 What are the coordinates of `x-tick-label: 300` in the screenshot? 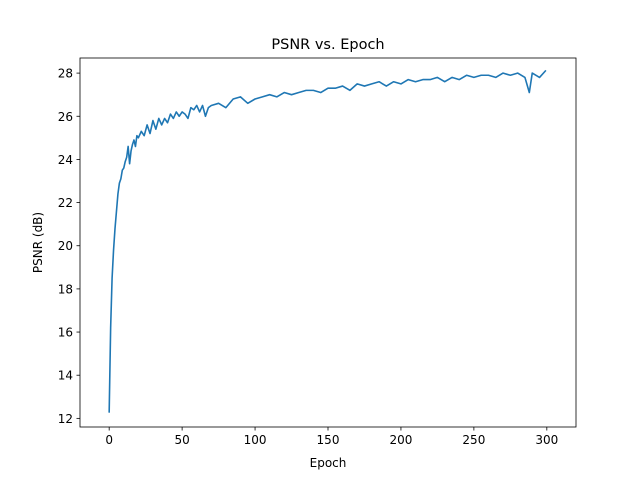 It's located at (546, 440).